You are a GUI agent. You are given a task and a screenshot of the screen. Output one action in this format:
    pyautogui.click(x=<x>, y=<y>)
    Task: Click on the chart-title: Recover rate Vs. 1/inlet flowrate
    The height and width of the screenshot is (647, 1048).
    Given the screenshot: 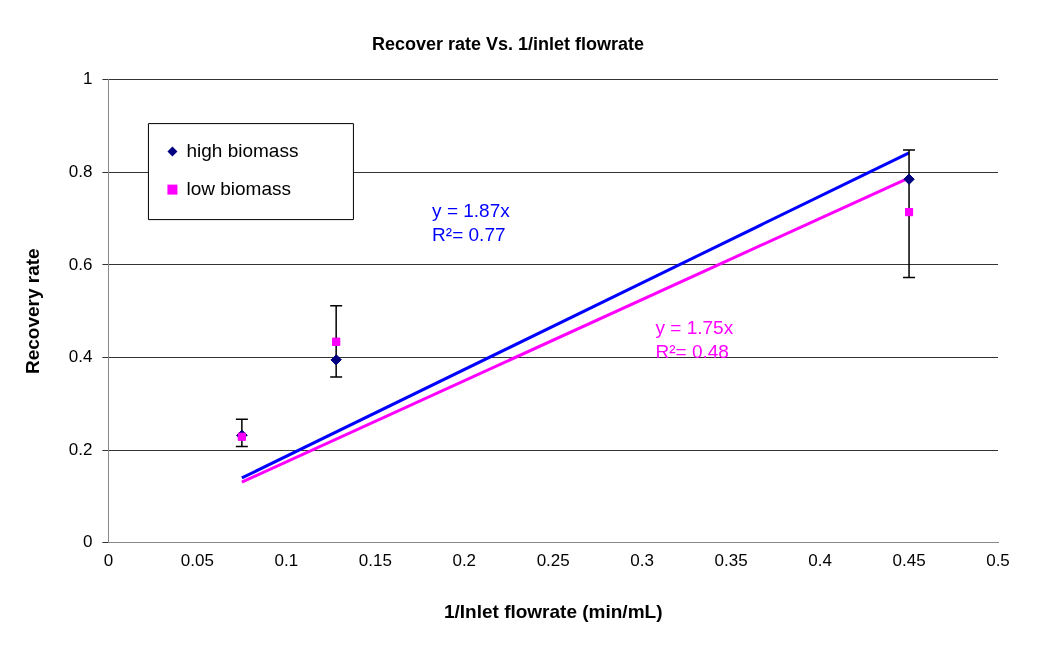 What is the action you would take?
    pyautogui.click(x=508, y=43)
    